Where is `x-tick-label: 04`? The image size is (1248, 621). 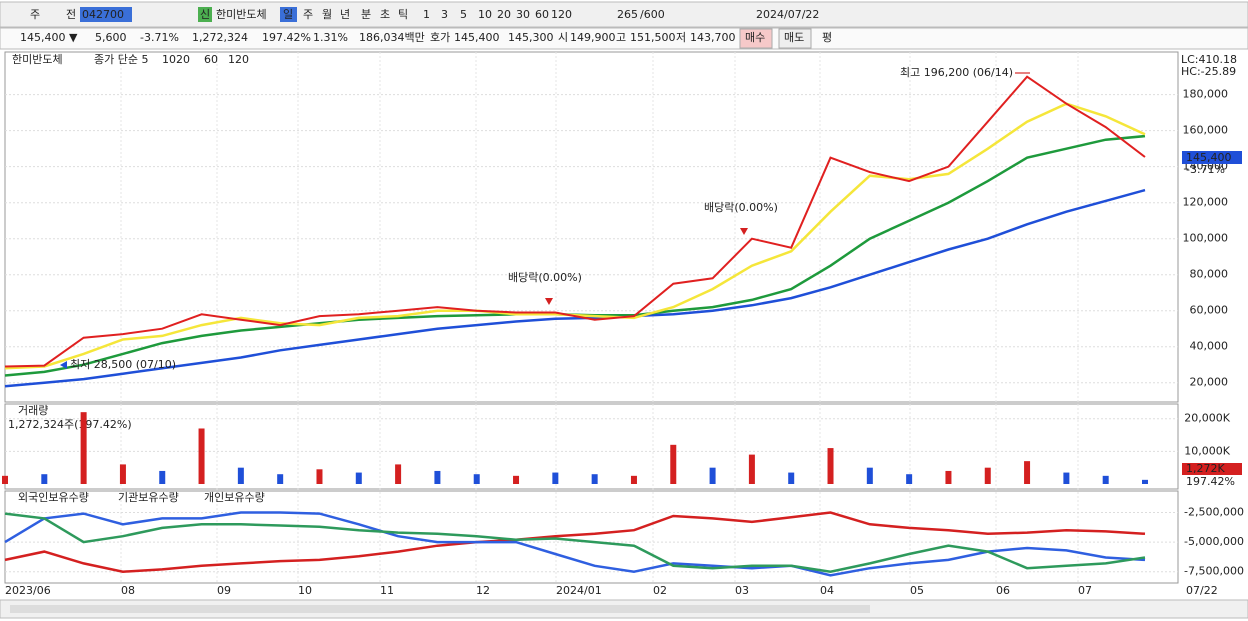
x-tick-label: 04 is located at coordinates (827, 590).